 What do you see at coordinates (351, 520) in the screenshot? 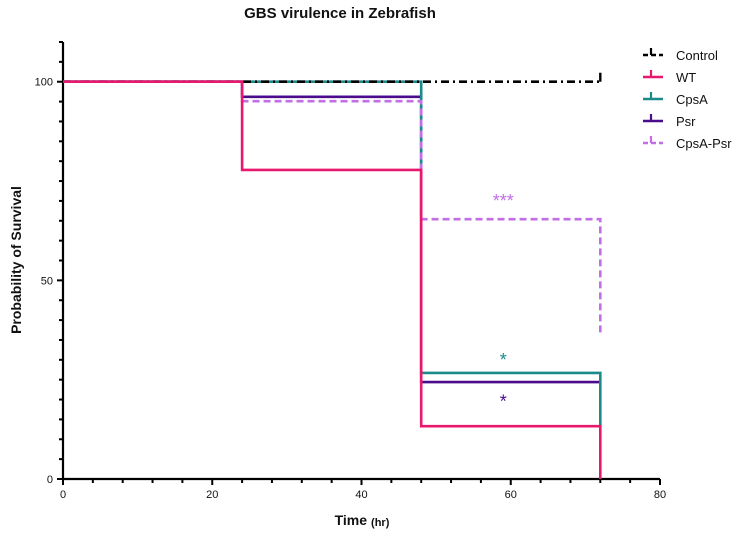
I see `x-axis-label-text: Time` at bounding box center [351, 520].